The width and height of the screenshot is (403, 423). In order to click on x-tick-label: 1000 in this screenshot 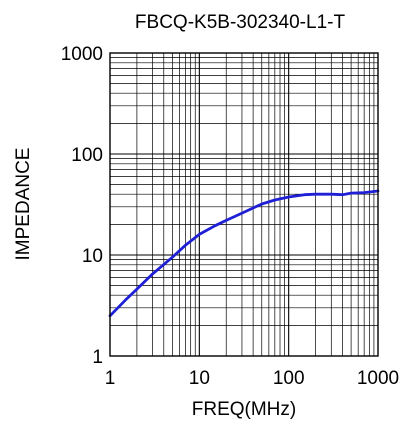, I will do `click(378, 378)`.